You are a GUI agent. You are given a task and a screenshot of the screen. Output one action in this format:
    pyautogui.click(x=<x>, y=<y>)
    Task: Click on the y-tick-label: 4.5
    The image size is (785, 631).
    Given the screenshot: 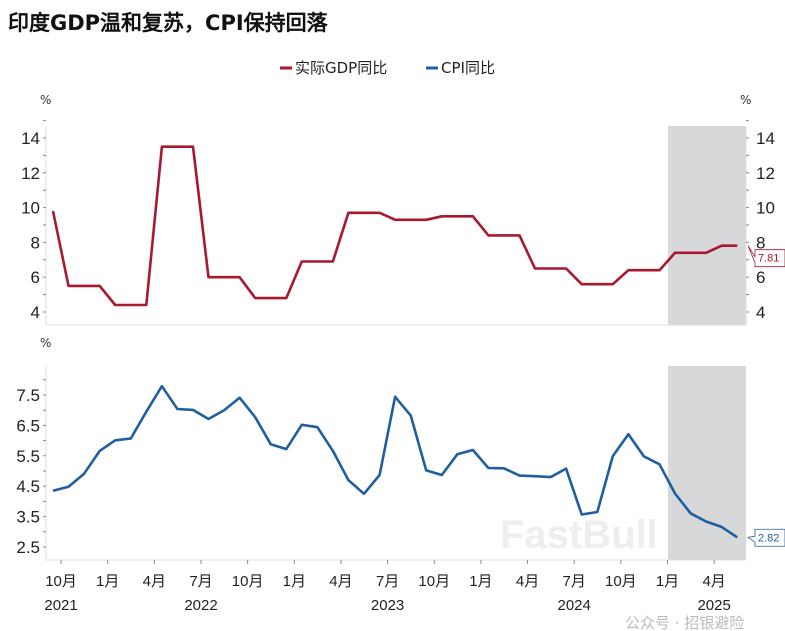 What is the action you would take?
    pyautogui.click(x=28, y=486)
    